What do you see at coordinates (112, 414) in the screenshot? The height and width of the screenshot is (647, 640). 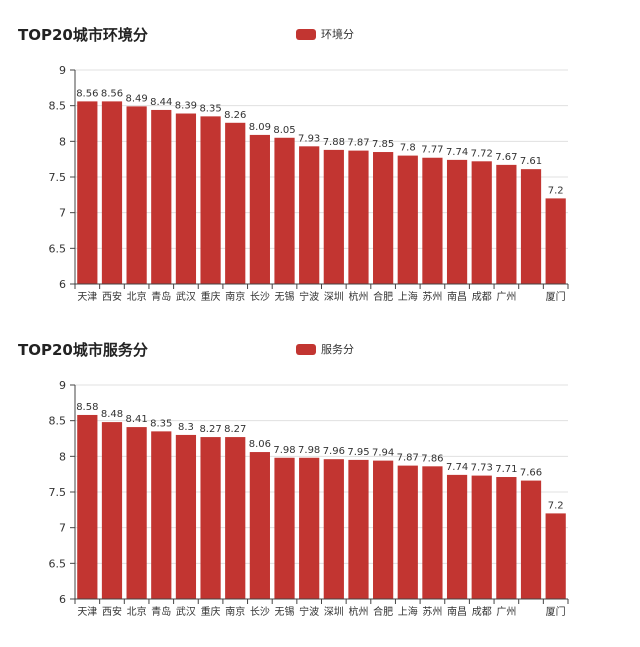 I see `data-label: 8.48` at bounding box center [112, 414].